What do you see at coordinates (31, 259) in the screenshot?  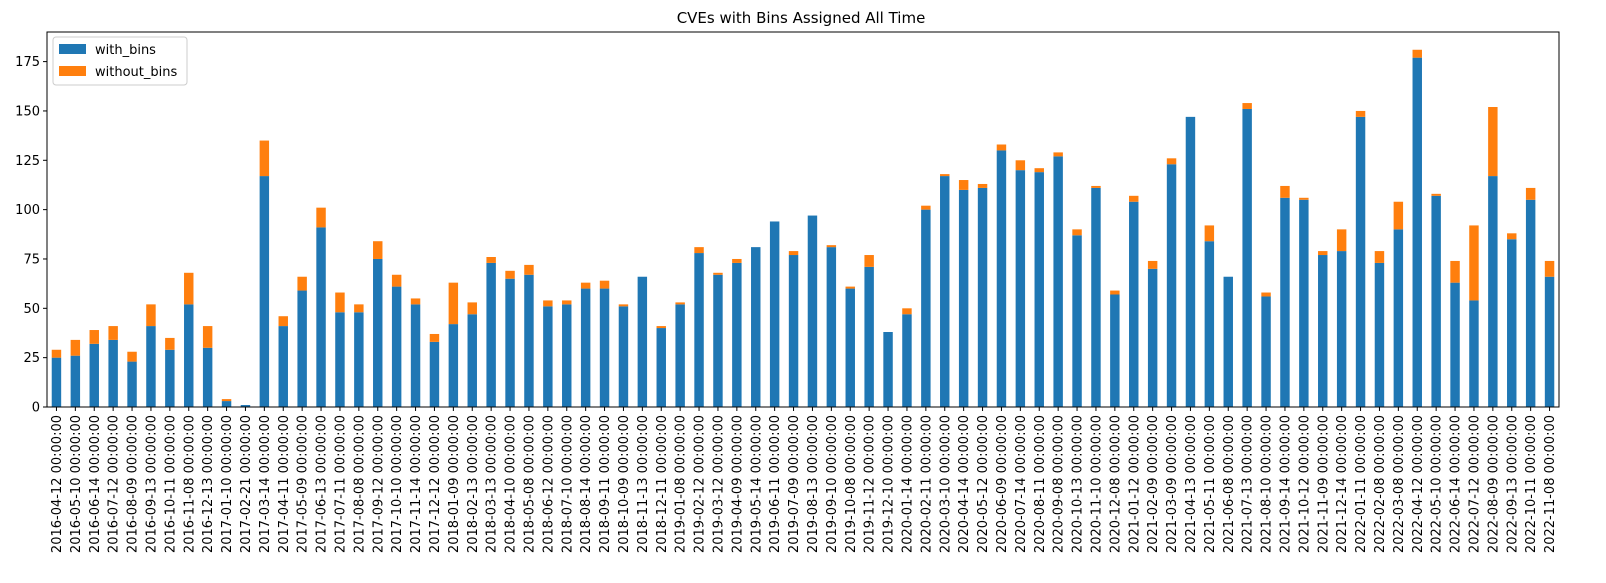 I see `y-tick-label: 75` at bounding box center [31, 259].